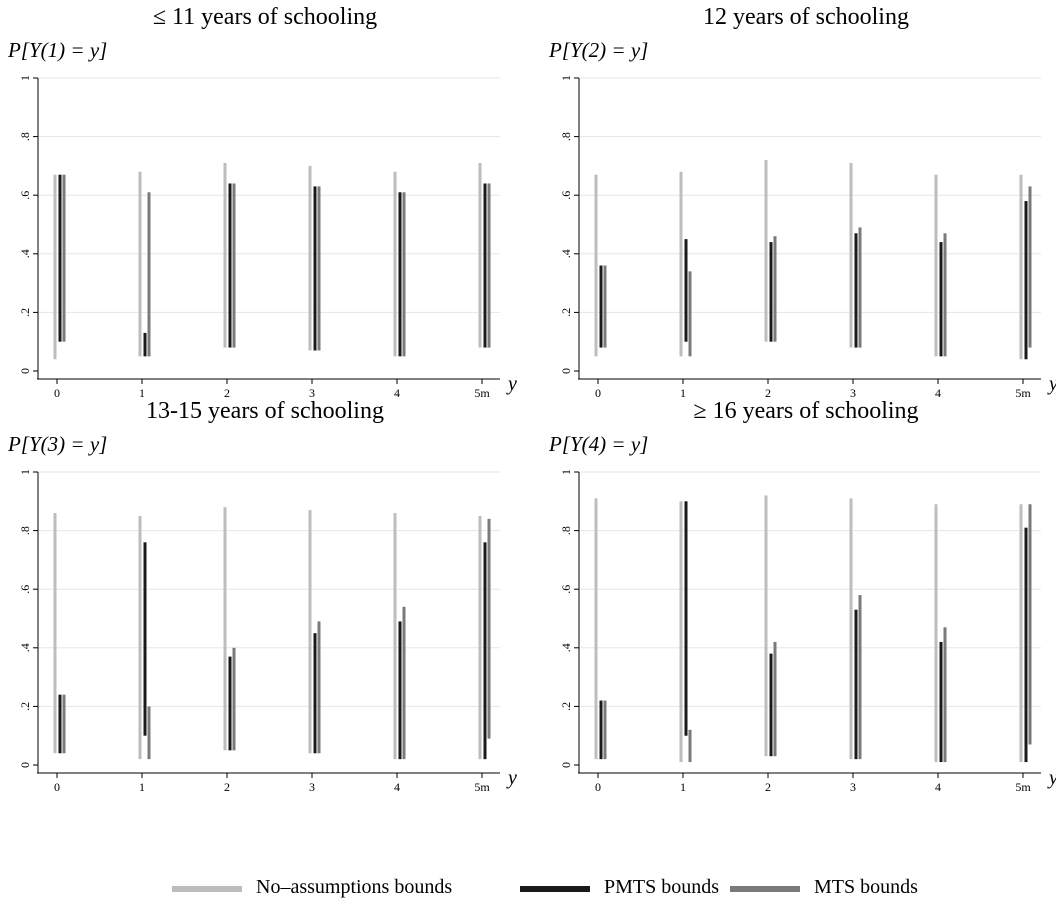 This screenshot has width=1056, height=923. What do you see at coordinates (555, 889) in the screenshot?
I see `legend-swatch-pmts` at bounding box center [555, 889].